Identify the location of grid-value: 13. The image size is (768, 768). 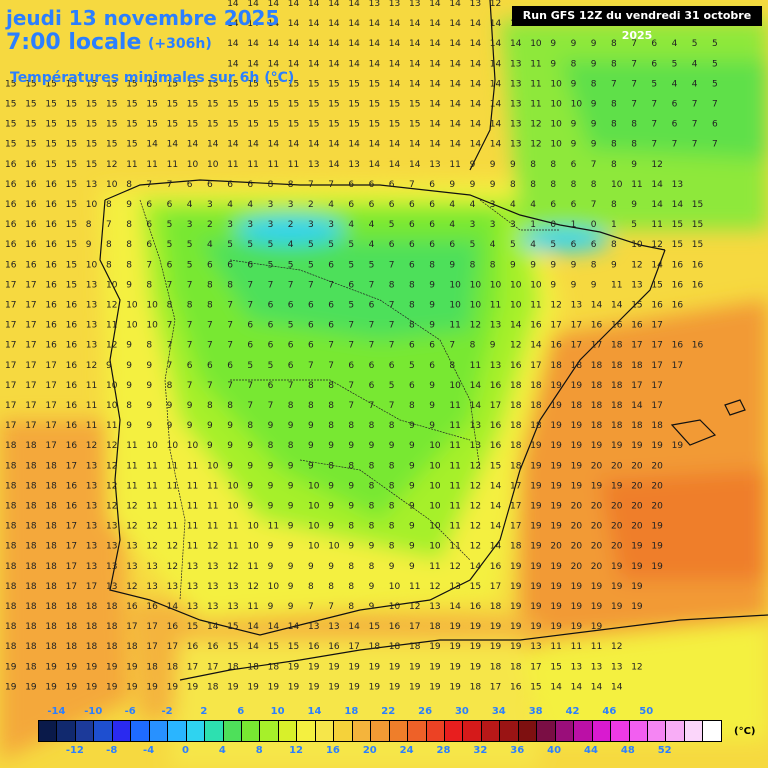
(151, 587).